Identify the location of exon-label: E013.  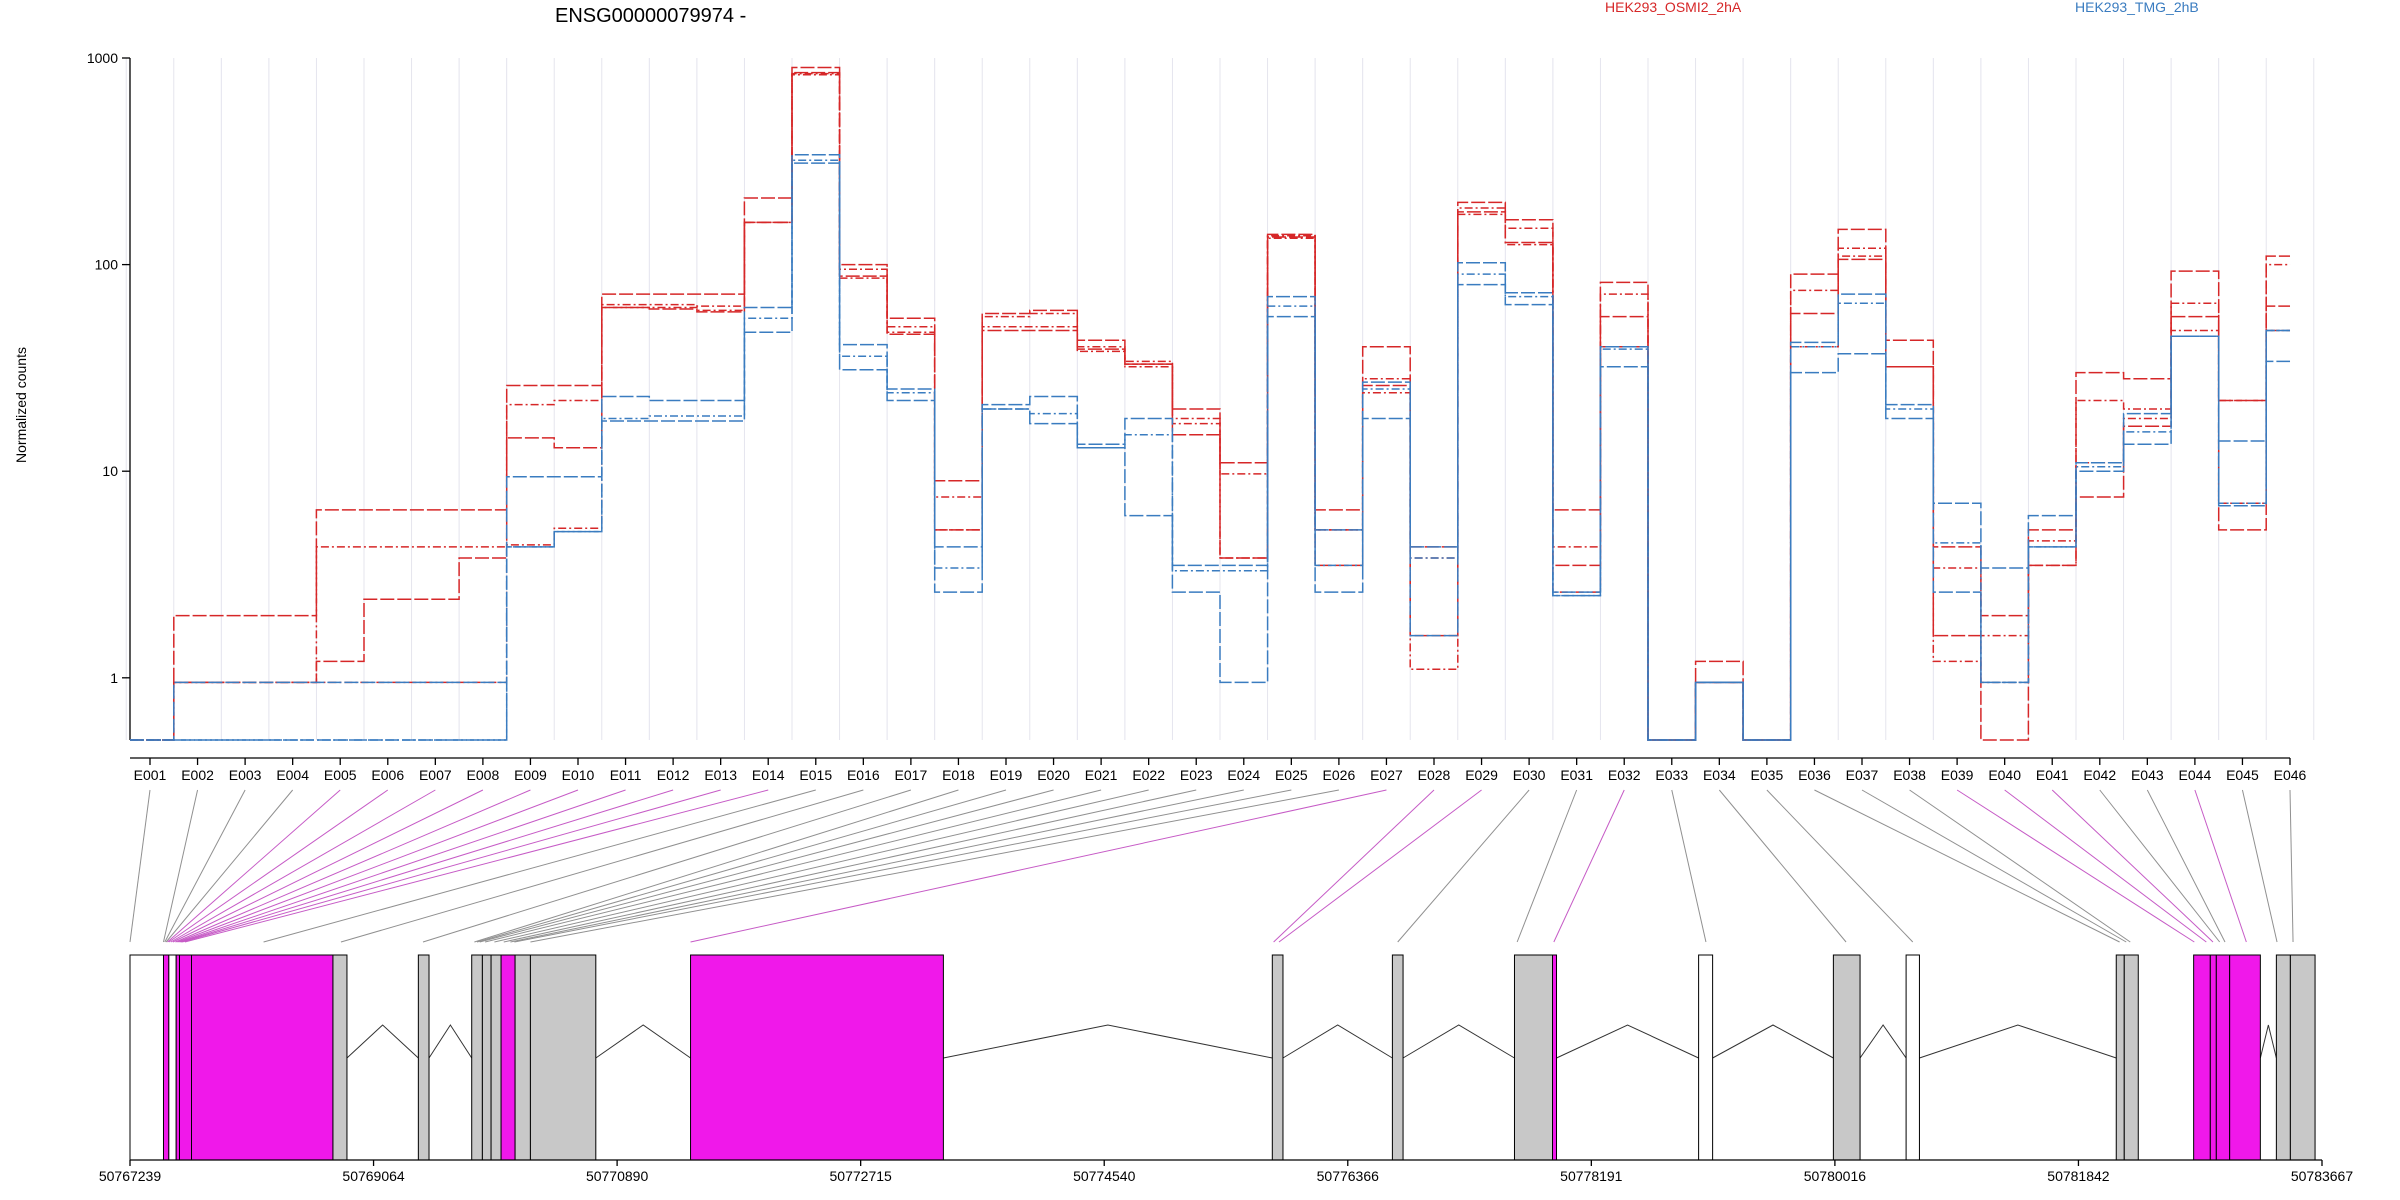
(720, 775).